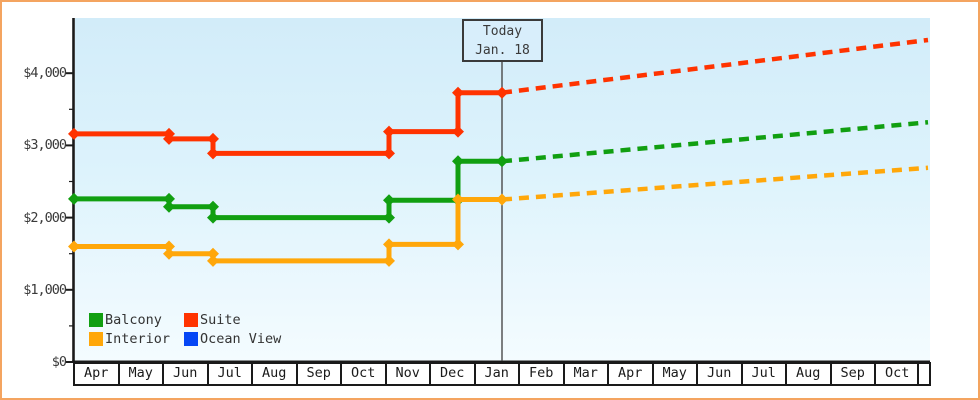 Image resolution: width=980 pixels, height=400 pixels. I want to click on month-cell-aug-4: Aug, so click(274, 374).